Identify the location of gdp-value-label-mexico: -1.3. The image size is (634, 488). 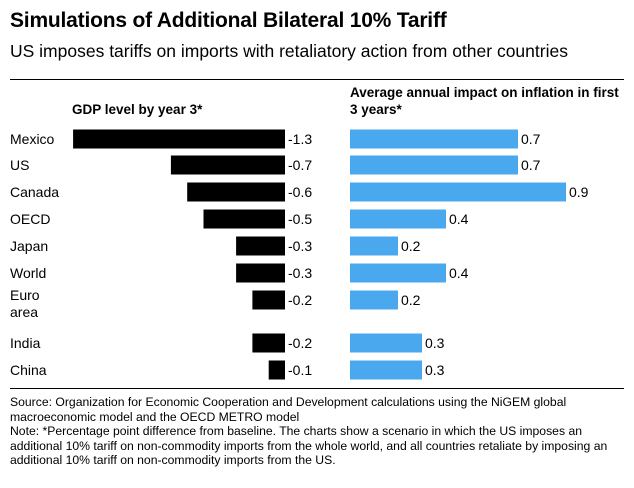
(300, 139).